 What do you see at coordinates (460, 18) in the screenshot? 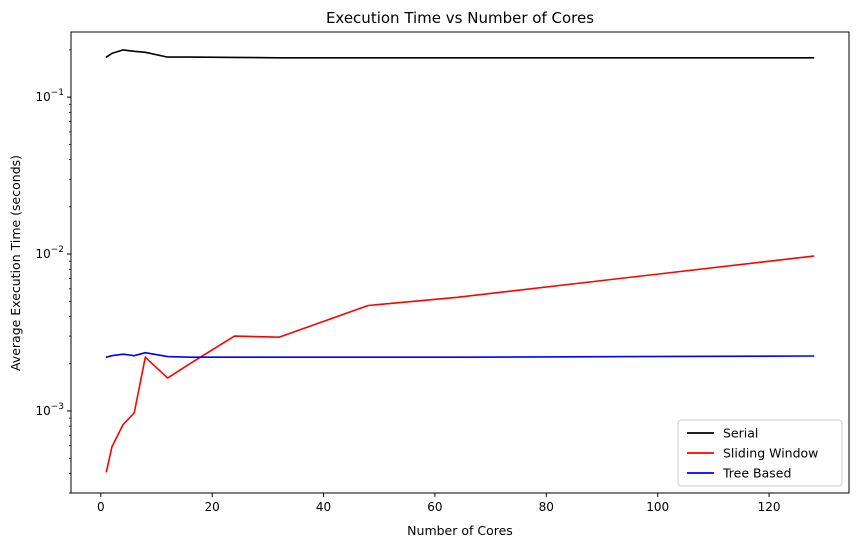
I see `chart-title: Execution Time vs Number of Cores` at bounding box center [460, 18].